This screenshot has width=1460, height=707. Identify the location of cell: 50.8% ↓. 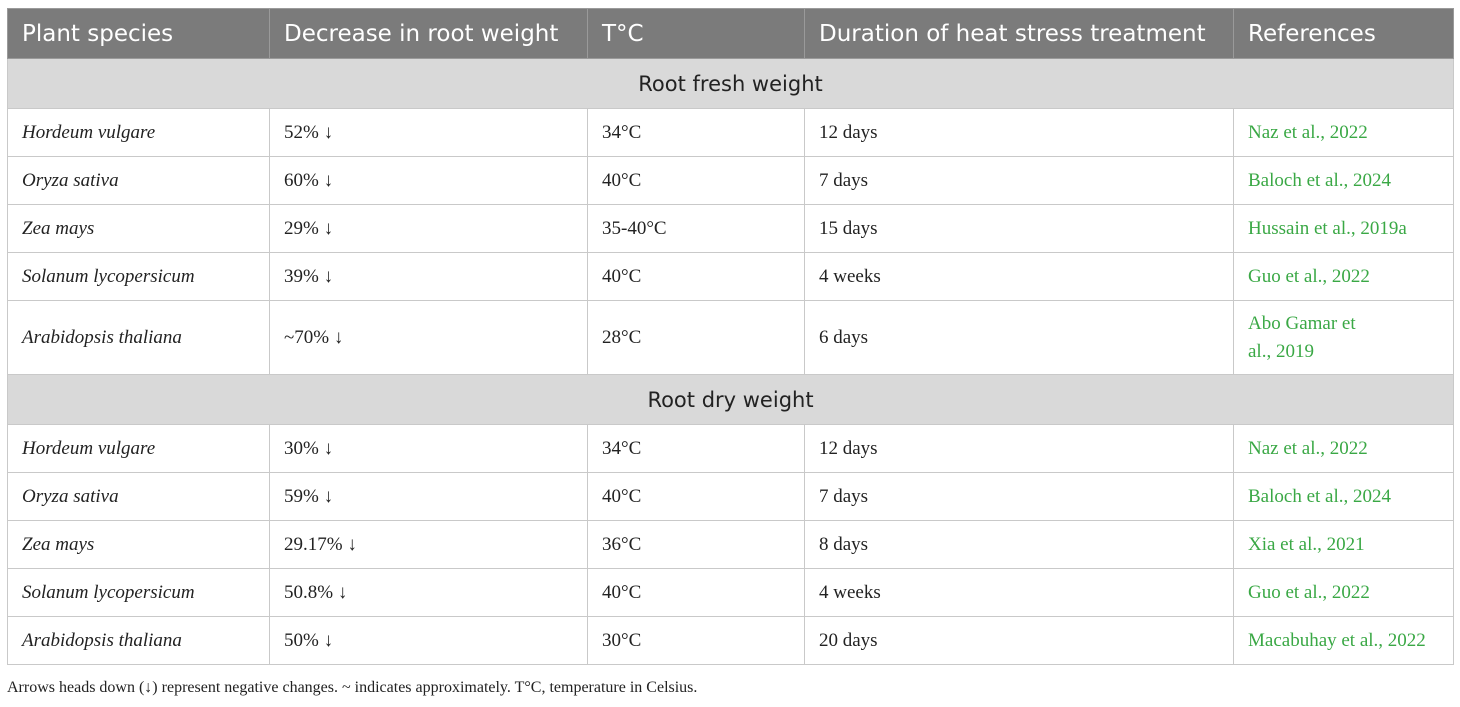
(428, 592).